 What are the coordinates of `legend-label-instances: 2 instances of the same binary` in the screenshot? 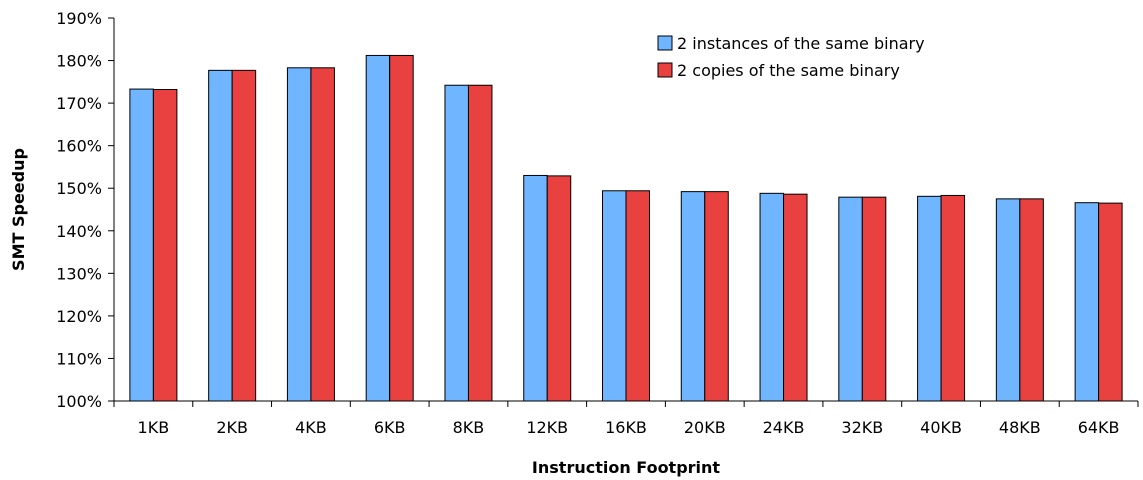 It's located at (801, 43).